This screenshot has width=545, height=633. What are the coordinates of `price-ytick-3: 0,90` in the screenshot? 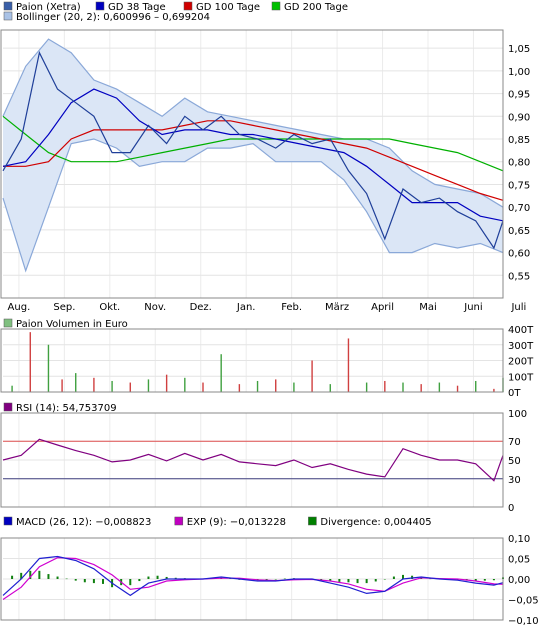 It's located at (519, 117).